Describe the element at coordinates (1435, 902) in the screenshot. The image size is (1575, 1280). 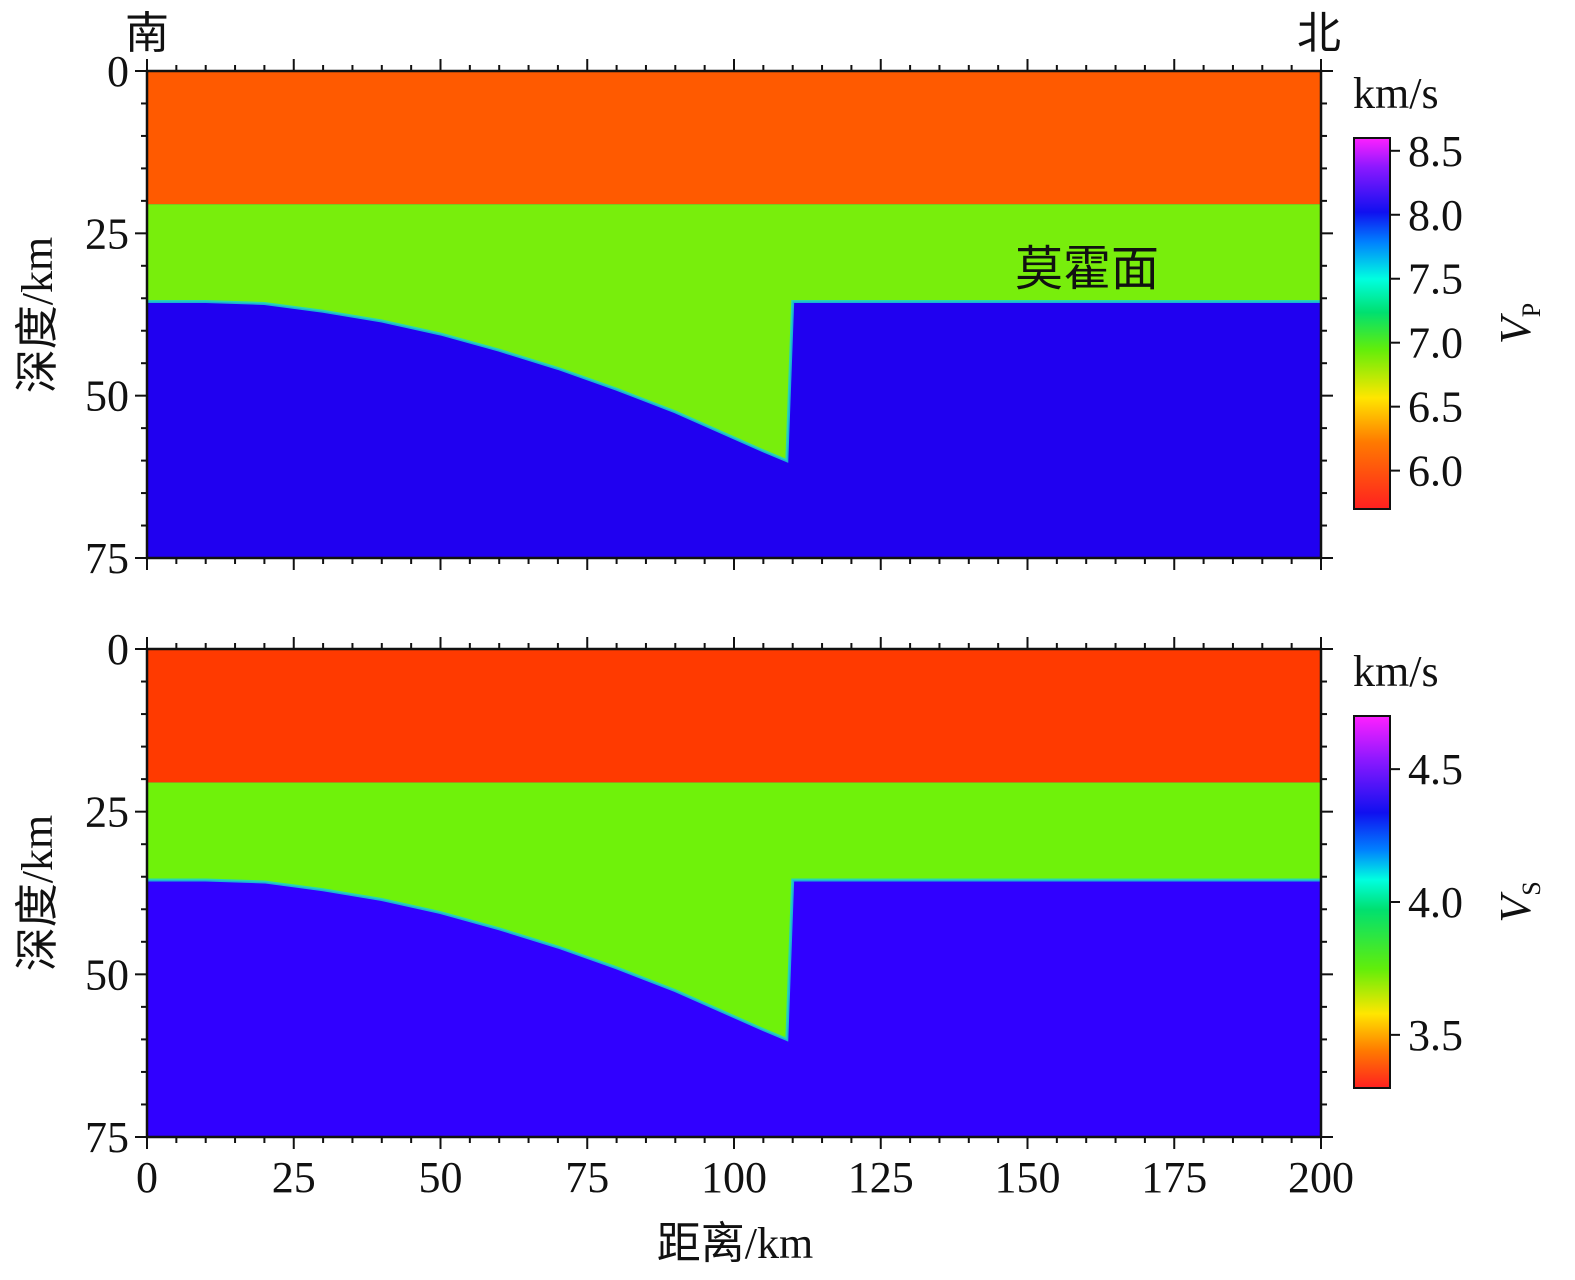
I see `colorbar-tick-label: 4.0` at that location.